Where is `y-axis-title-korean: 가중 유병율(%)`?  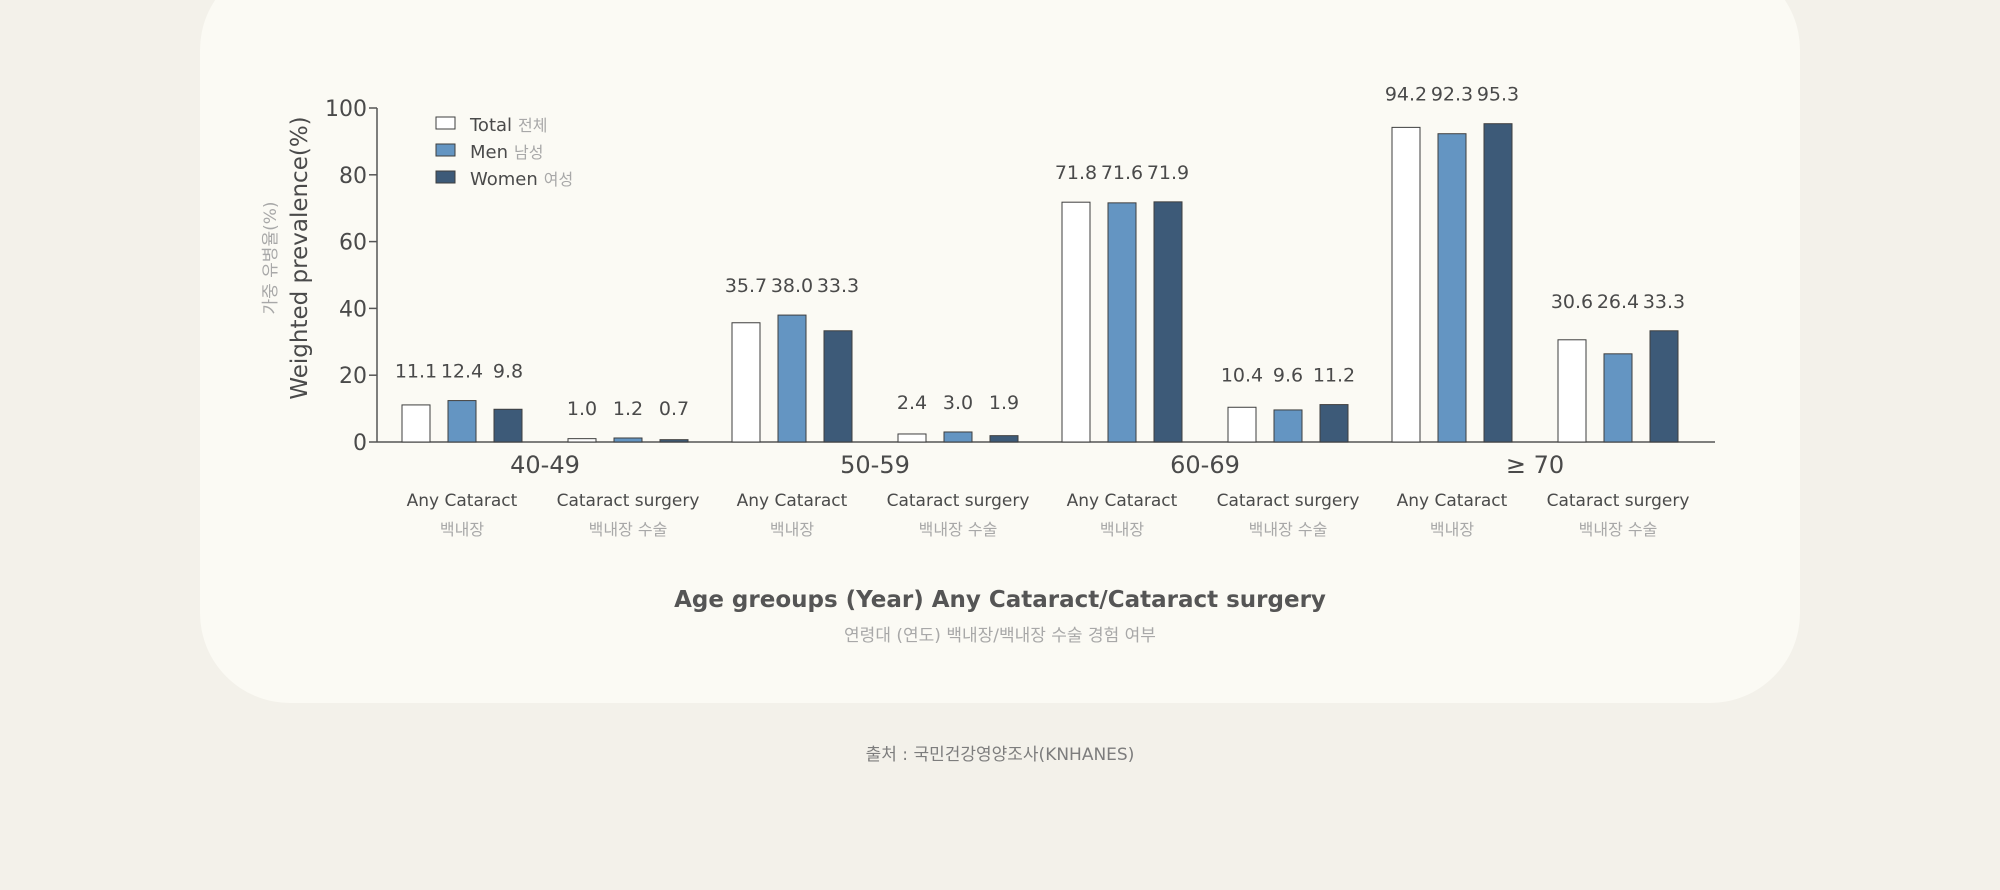
y-axis-title-korean: 가중 유병율(%) is located at coordinates (271, 257).